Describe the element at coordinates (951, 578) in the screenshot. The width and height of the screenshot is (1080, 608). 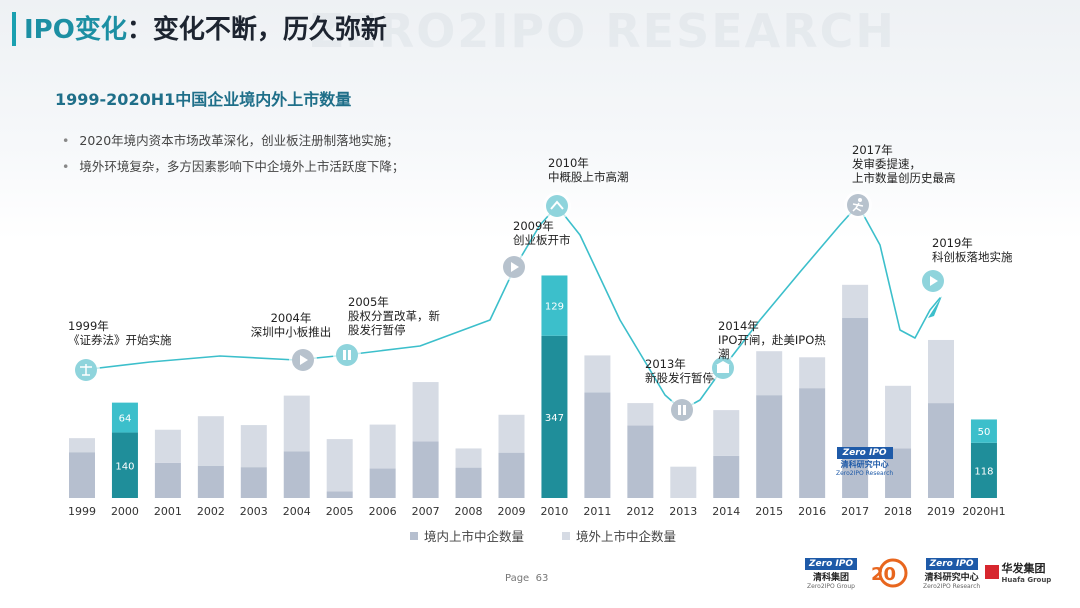
I see `logo-cn: 清科研究中心` at that location.